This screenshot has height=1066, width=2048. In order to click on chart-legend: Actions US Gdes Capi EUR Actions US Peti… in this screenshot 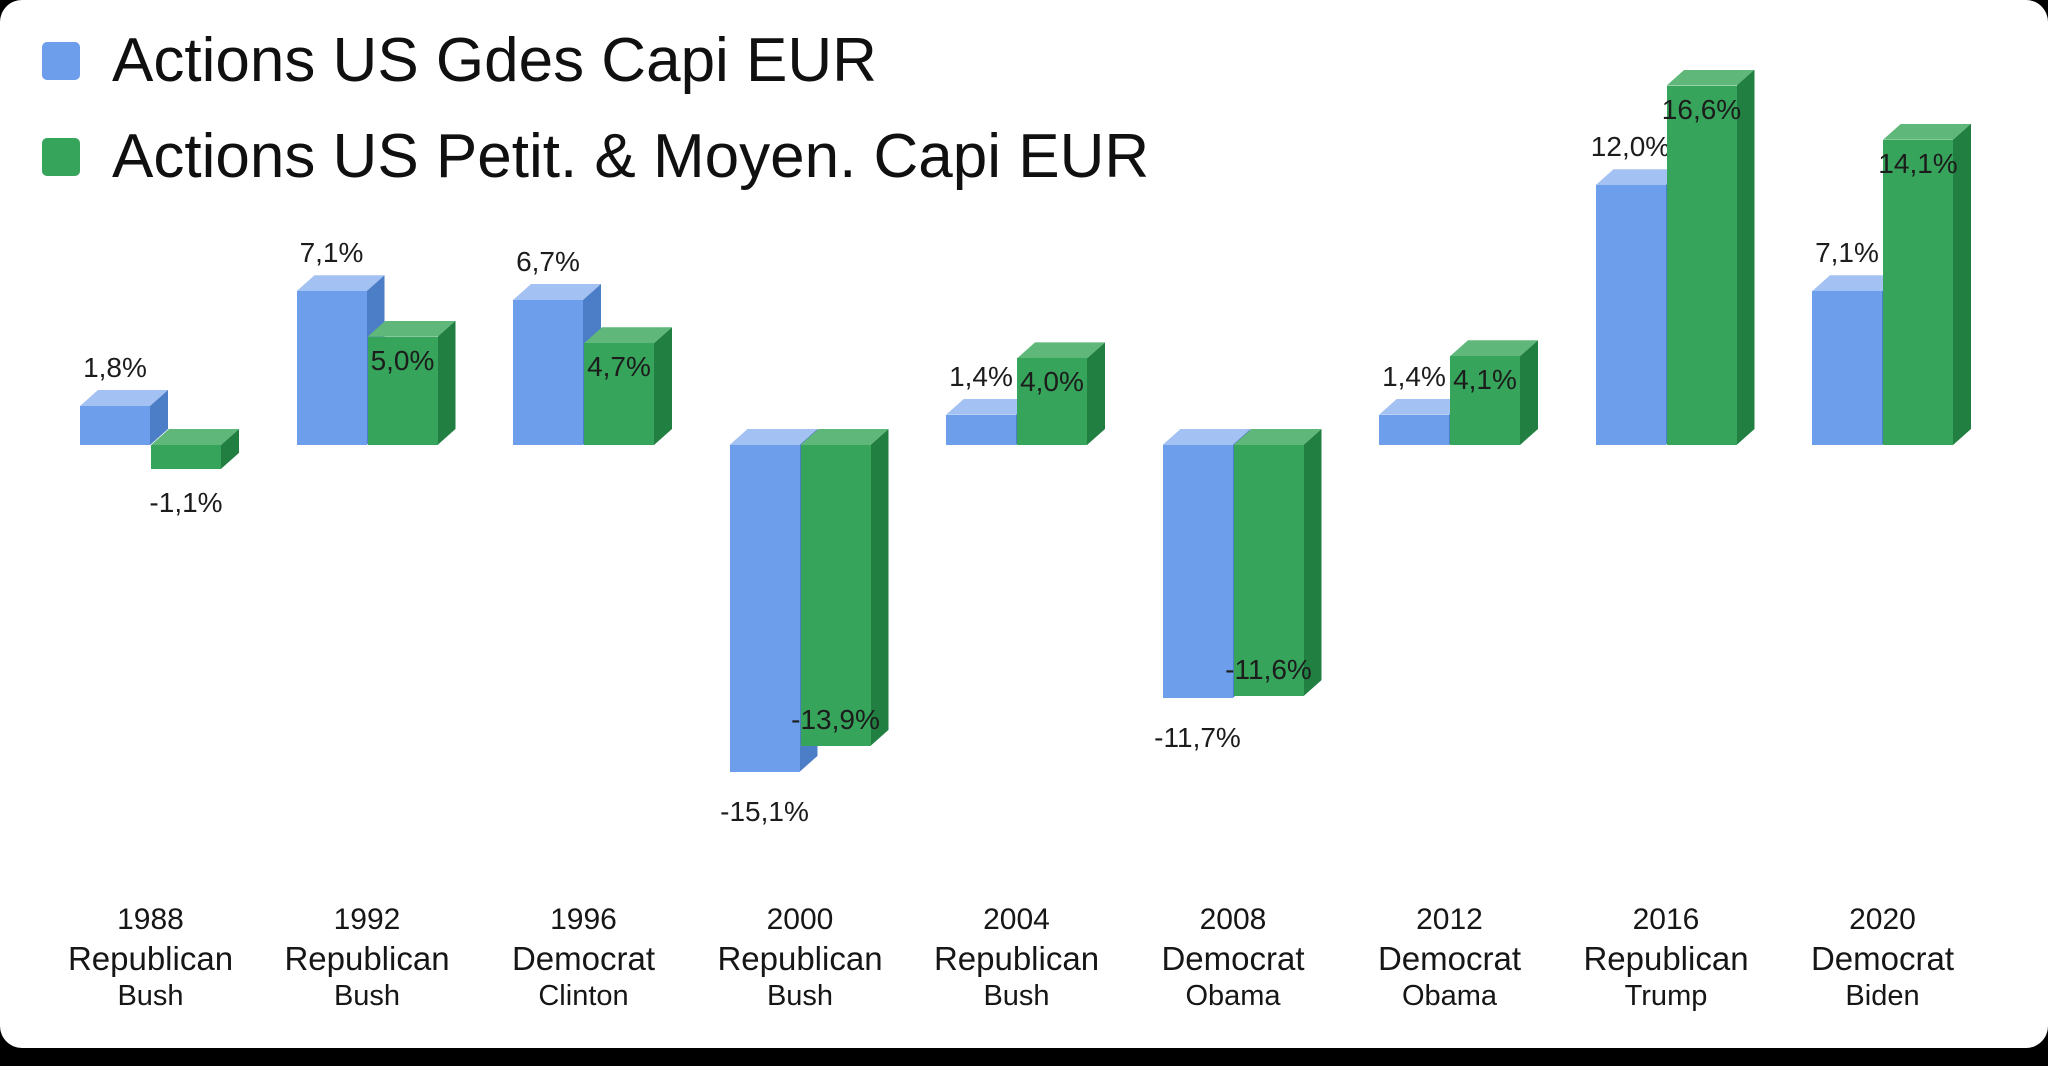, I will do `click(595, 109)`.